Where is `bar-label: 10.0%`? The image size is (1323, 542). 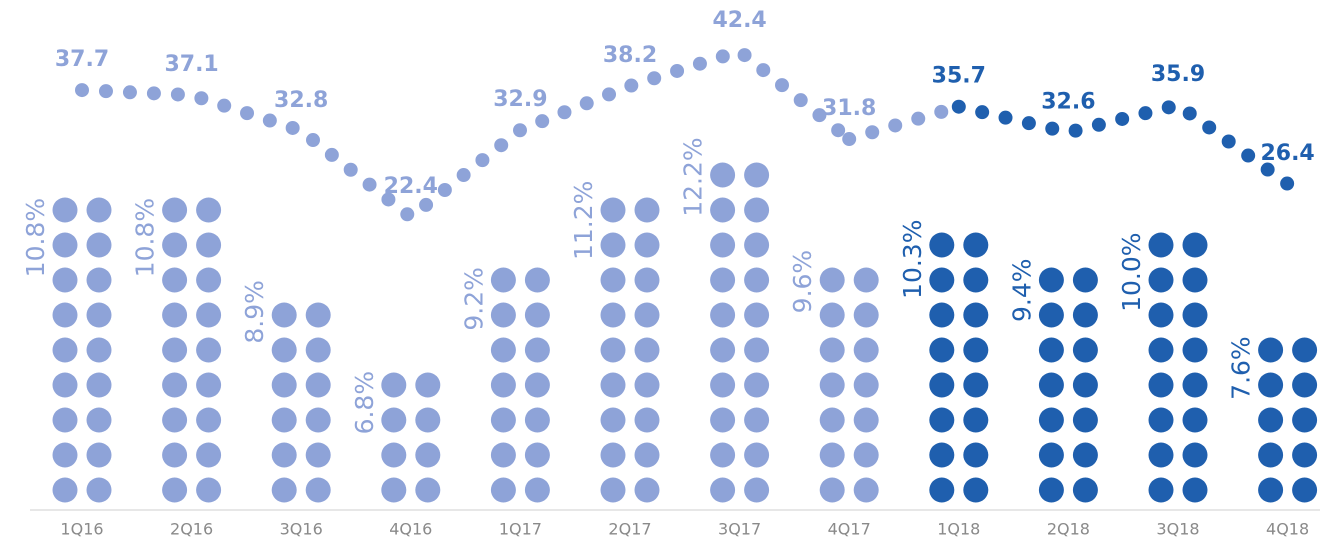 bar-label: 10.0% is located at coordinates (1131, 272).